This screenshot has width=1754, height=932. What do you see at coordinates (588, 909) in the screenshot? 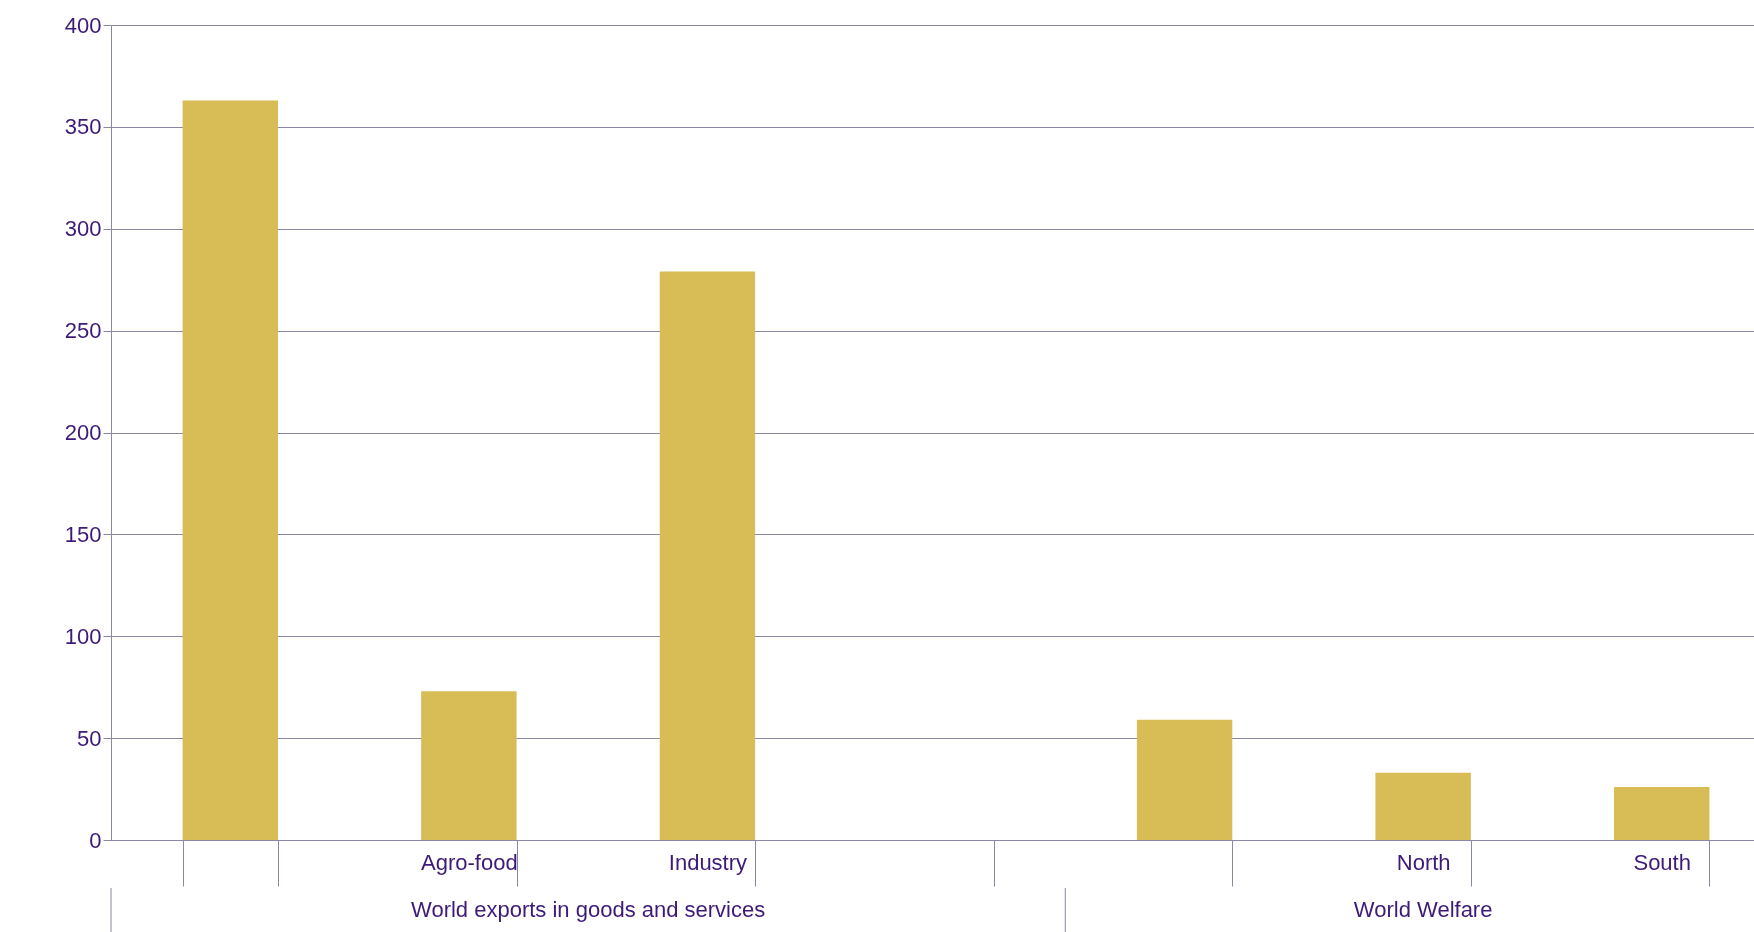
I see `text: World exports in goods and services` at bounding box center [588, 909].